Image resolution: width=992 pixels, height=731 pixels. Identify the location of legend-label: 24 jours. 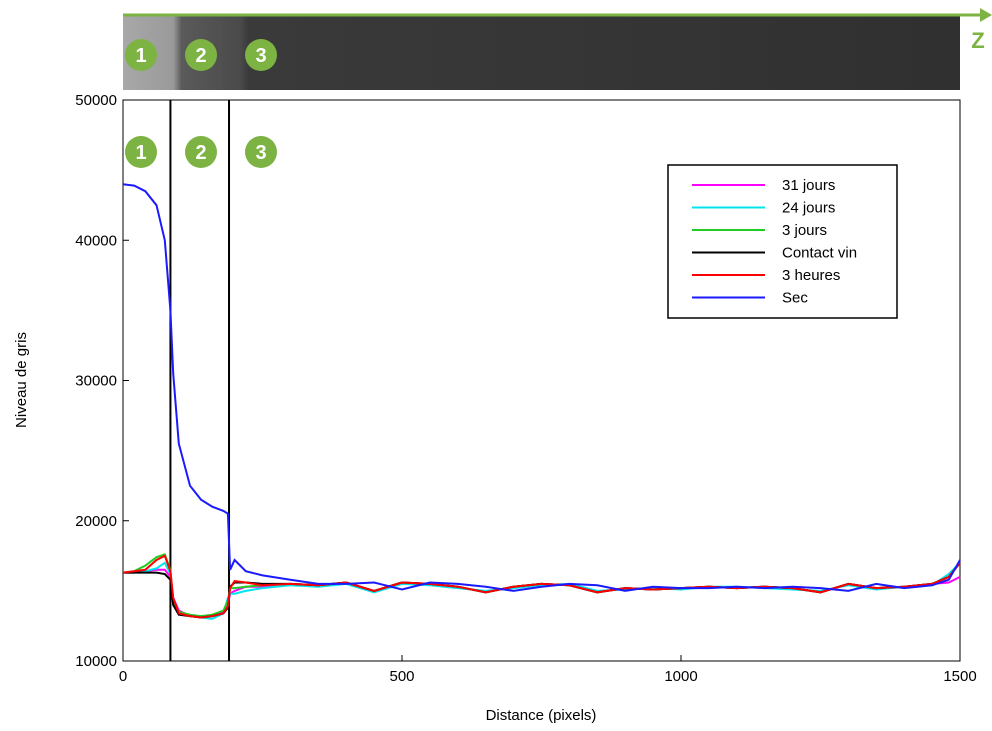
(808, 208).